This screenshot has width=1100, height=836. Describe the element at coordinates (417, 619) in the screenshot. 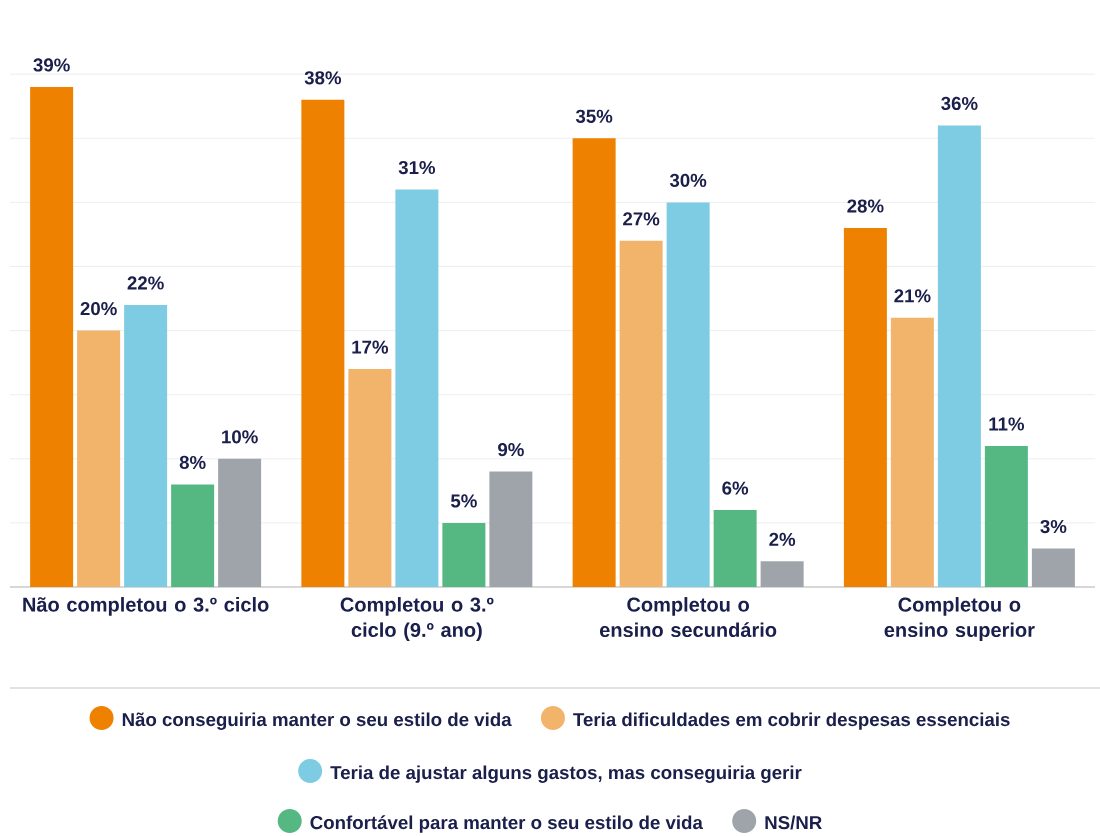

I see `x-tick-label: Completou o 3.º ciclo (9.º ano)` at that location.